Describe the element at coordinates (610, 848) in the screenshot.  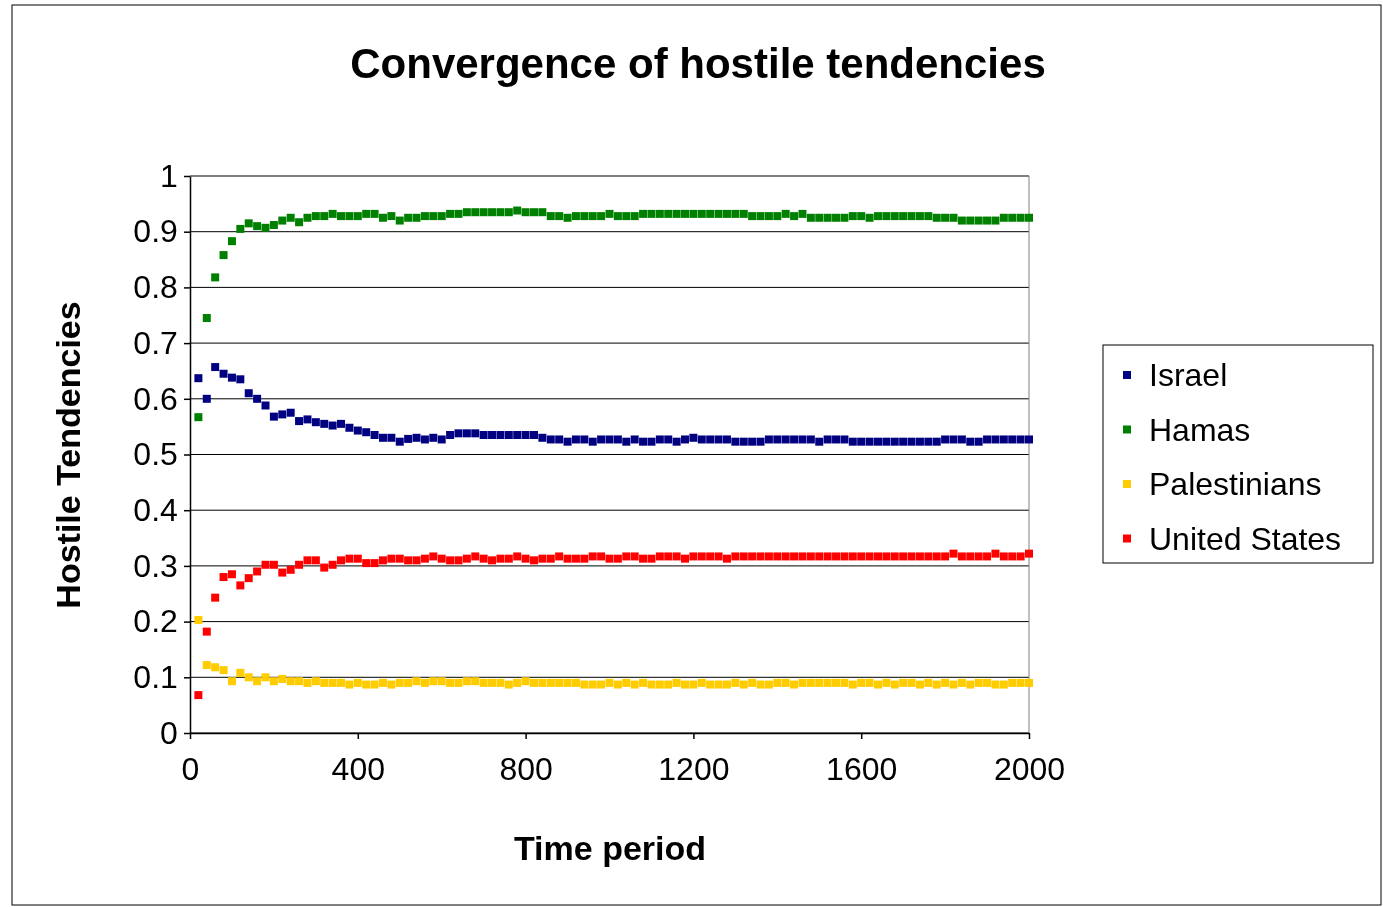
I see `x-axis-title: Time period` at that location.